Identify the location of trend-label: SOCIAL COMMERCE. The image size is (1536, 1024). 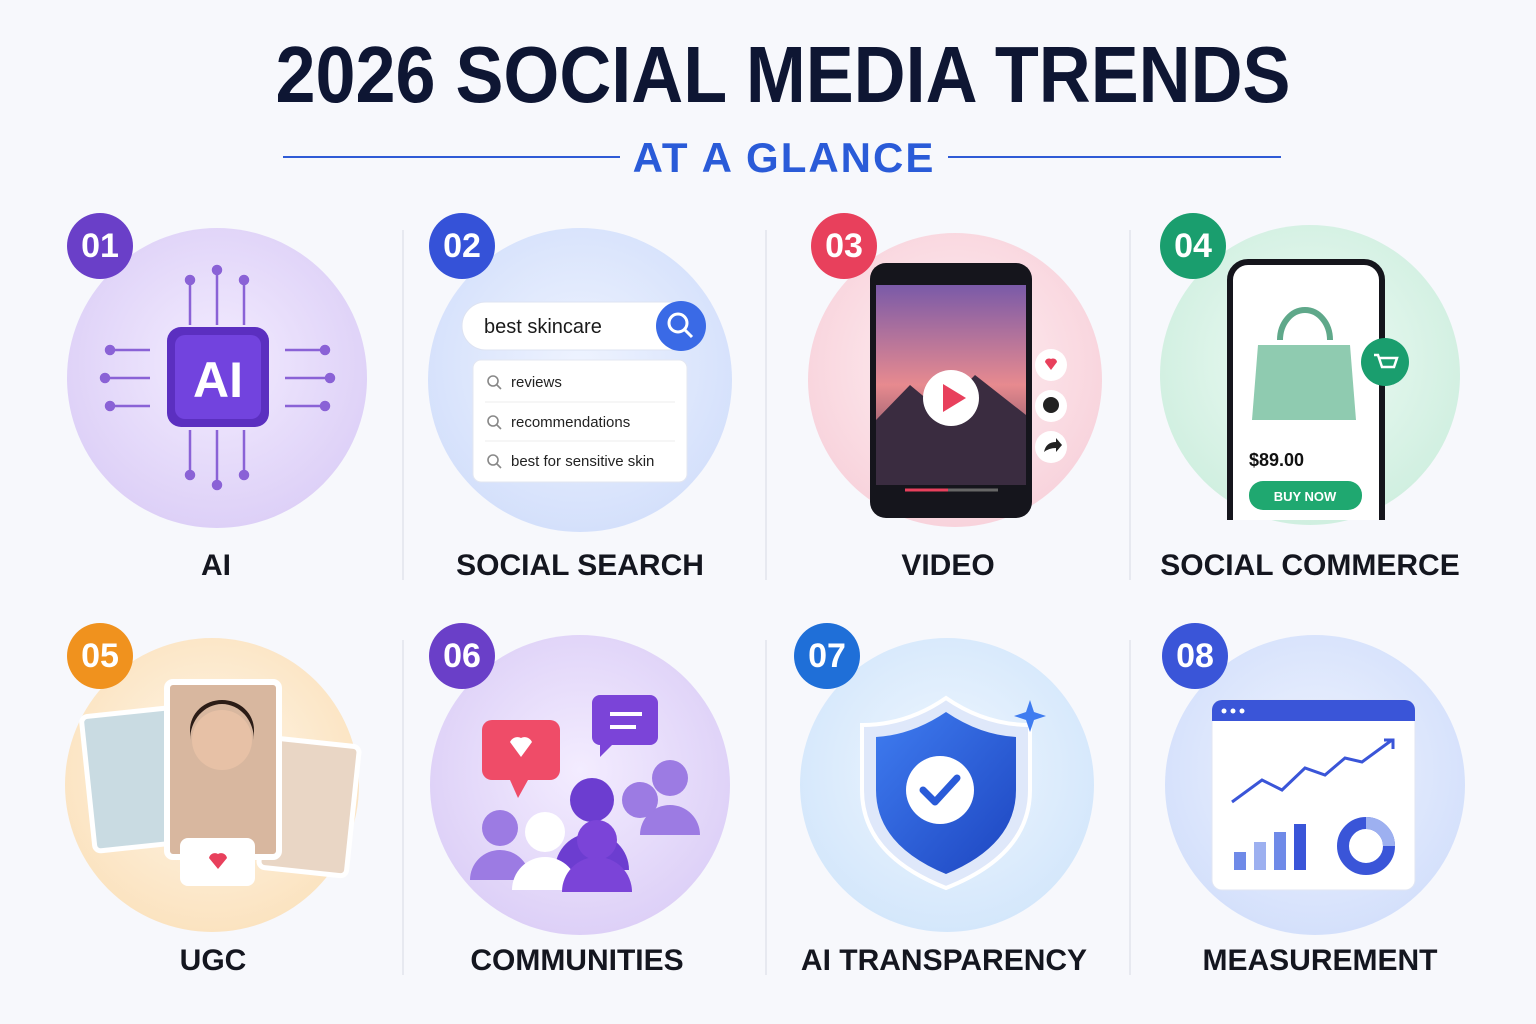
(1309, 565).